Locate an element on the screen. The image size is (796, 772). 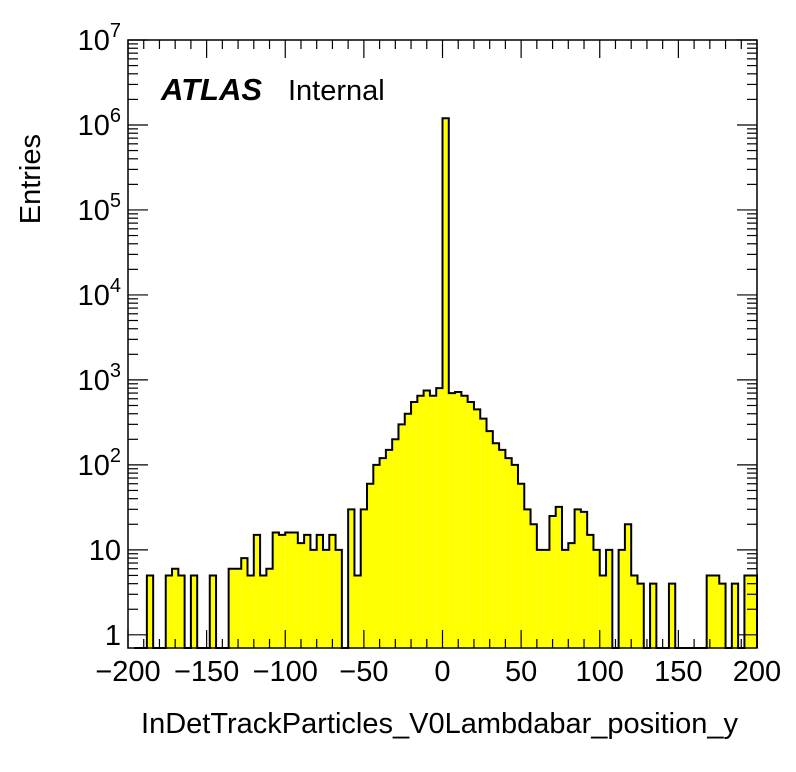
x-tick-label: 50 is located at coordinates (521, 672).